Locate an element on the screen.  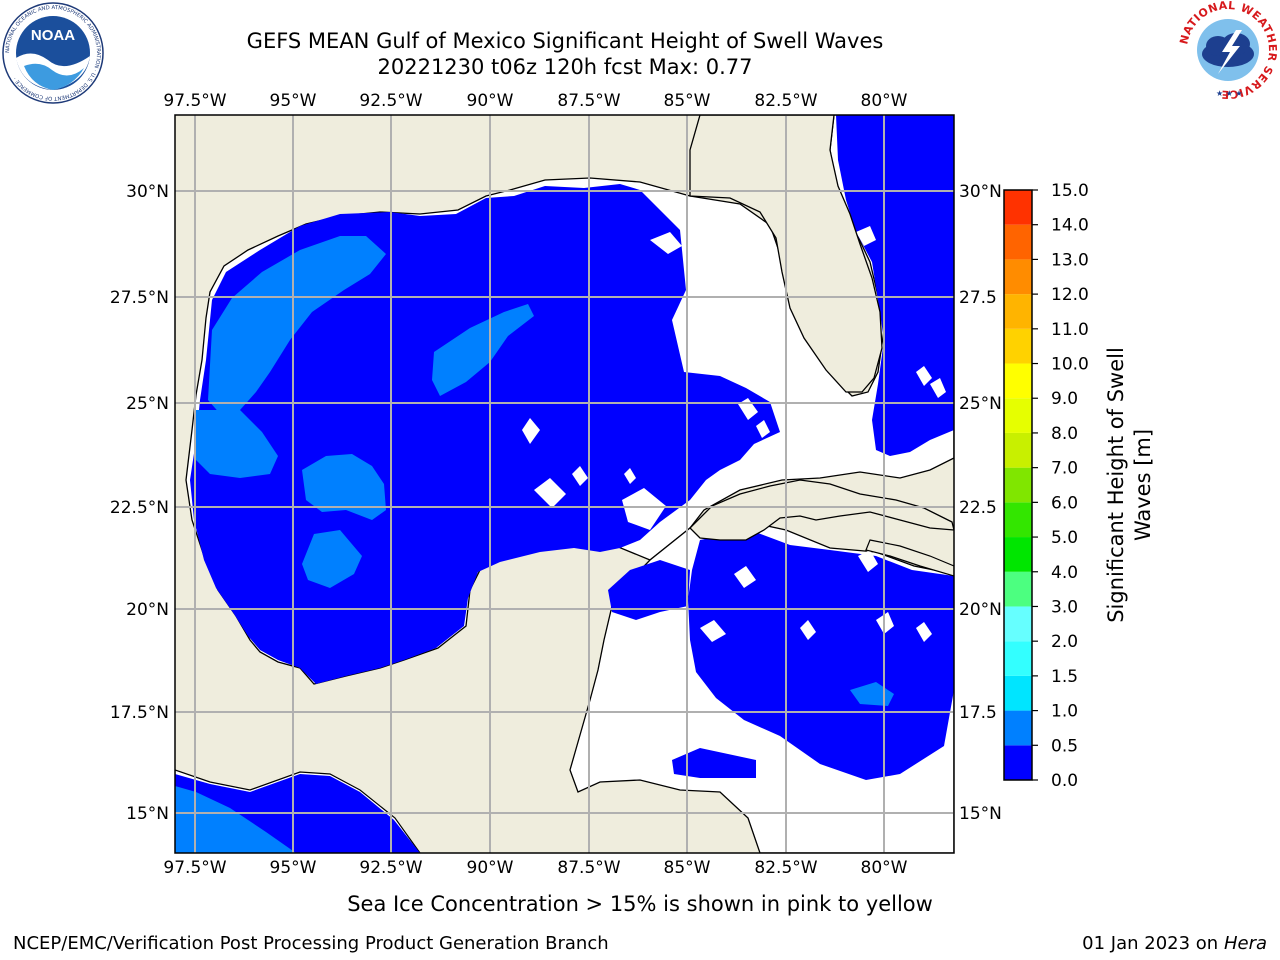
lon-tick-bottom: 92.5°W is located at coordinates (390, 868).